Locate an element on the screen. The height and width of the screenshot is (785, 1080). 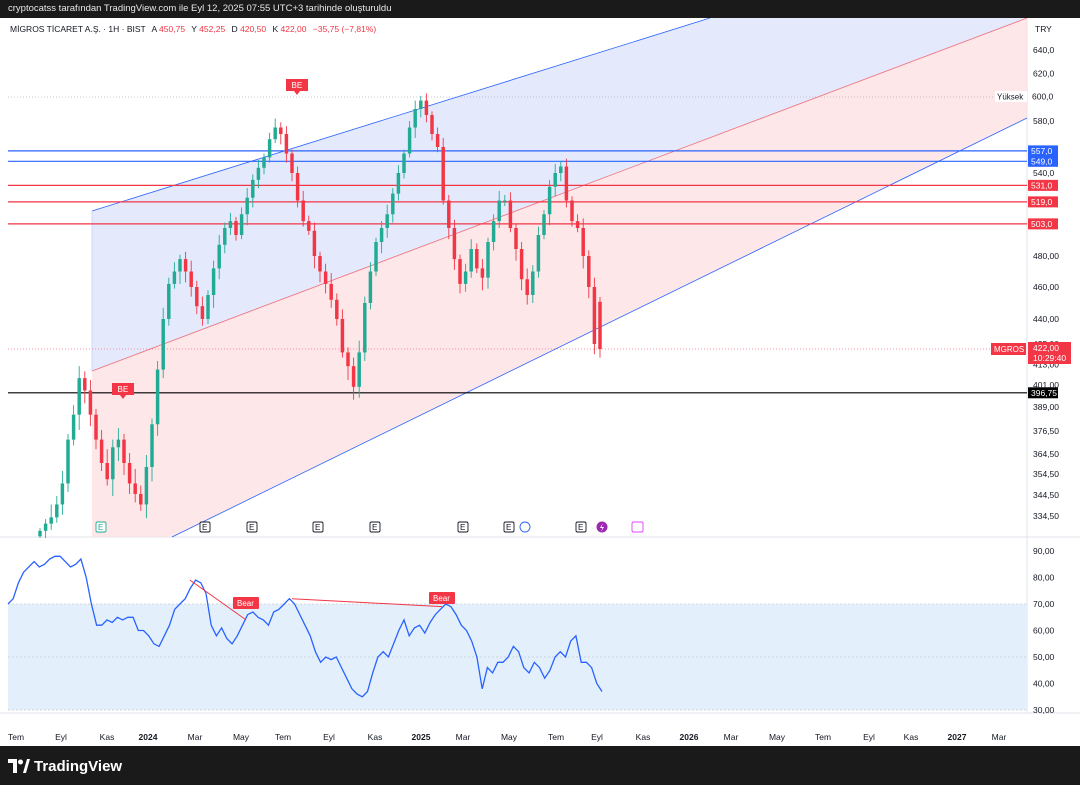
bear-label-badge is located at coordinates (246, 603).